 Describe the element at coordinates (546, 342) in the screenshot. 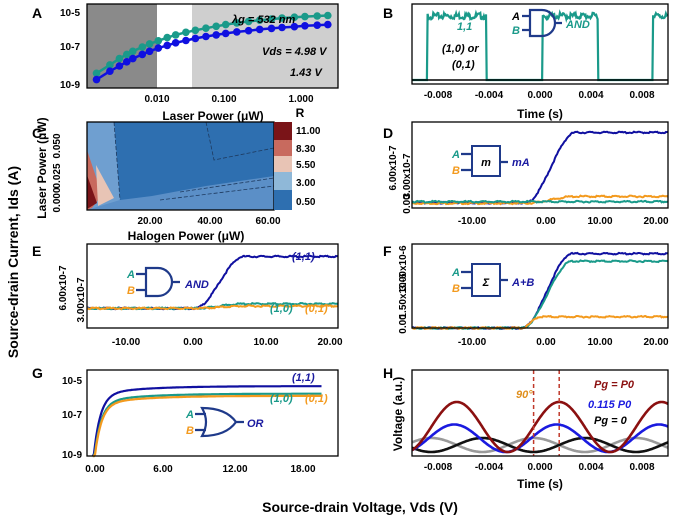

I see `panel-f-xtick-2: 0.00` at that location.